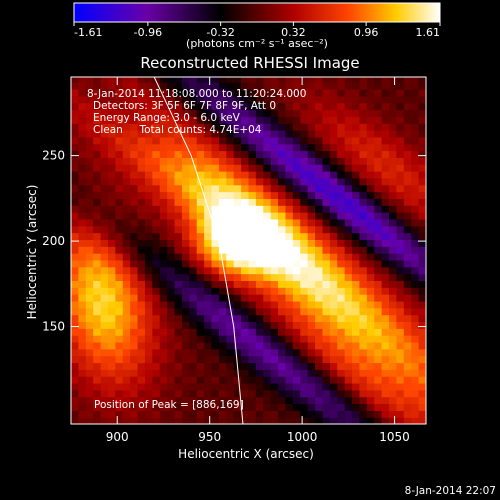 The width and height of the screenshot is (500, 500). Describe the element at coordinates (257, 43) in the screenshot. I see `colorbar-unit-label: (photons cm⁻² s⁻¹ asec⁻²)` at that location.